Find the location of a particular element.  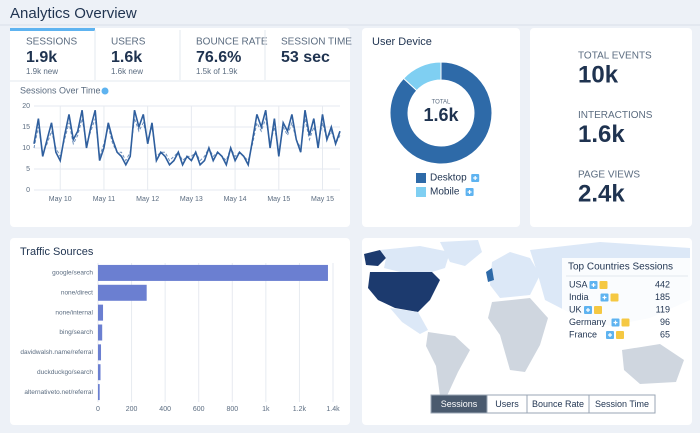

canada is located at coordinates (415, 259).